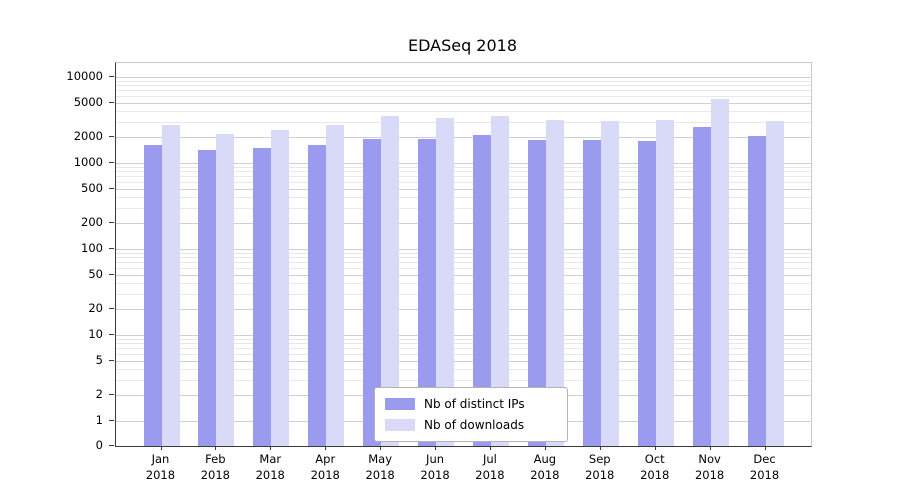 The image size is (900, 500). Describe the element at coordinates (380, 467) in the screenshot. I see `x-tick-label: May 2018` at that location.